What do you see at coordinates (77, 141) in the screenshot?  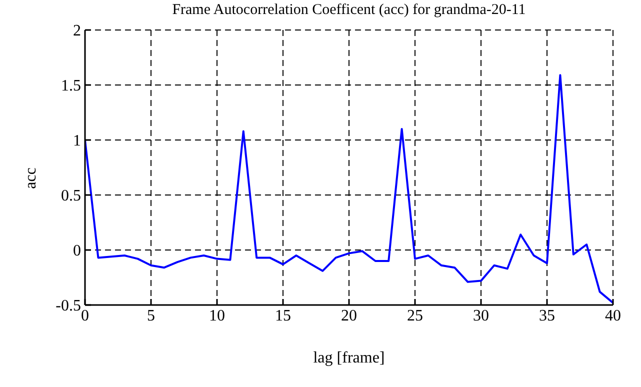 I see `y-tick-label: 1` at bounding box center [77, 141].